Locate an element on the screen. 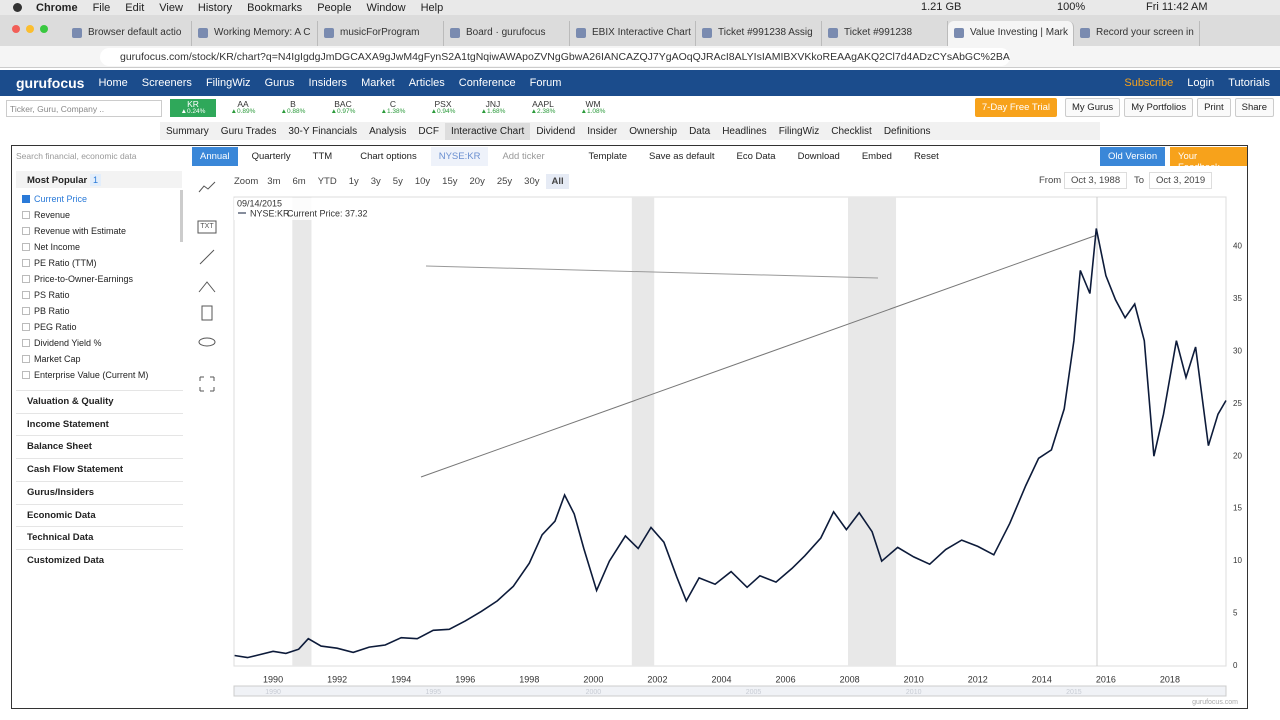  action-button: Embed is located at coordinates (876, 156).